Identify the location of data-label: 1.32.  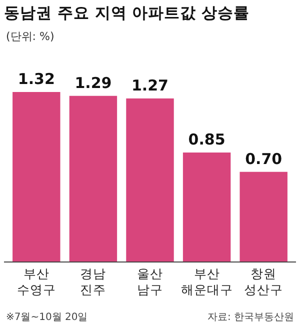
(36, 79).